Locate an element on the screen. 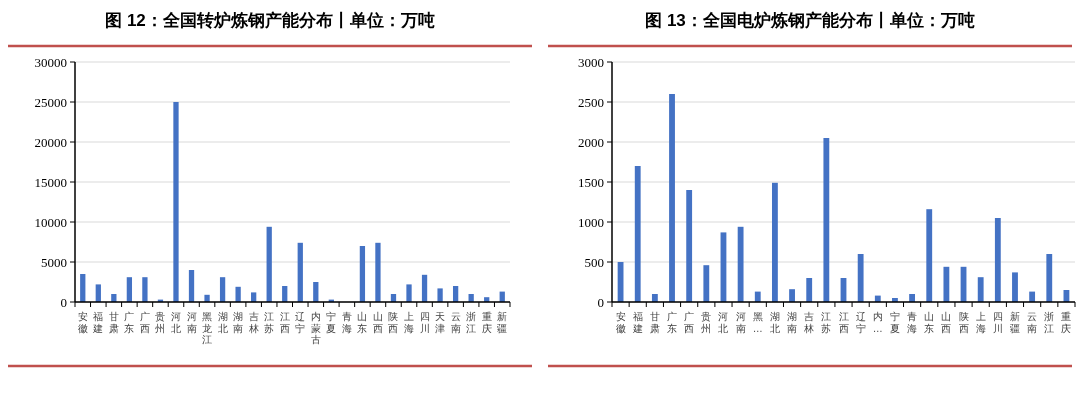  y-tick-label: 25000 is located at coordinates (50, 102).